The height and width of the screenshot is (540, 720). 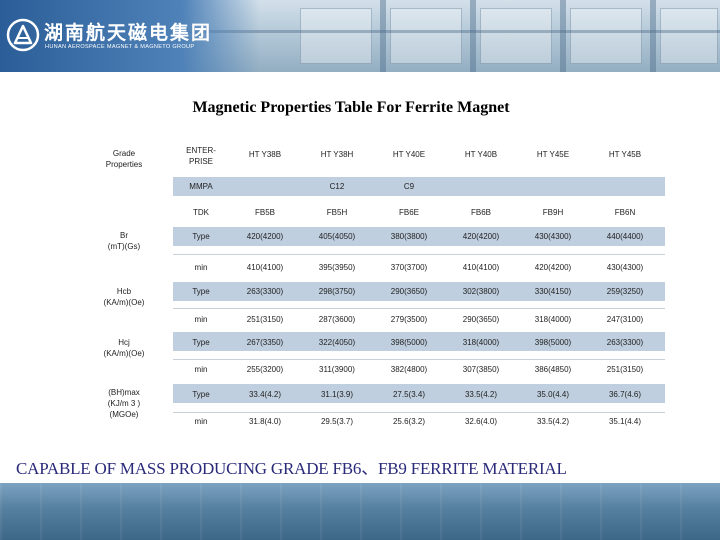 I want to click on row-band-mmpa, so click(x=419, y=186).